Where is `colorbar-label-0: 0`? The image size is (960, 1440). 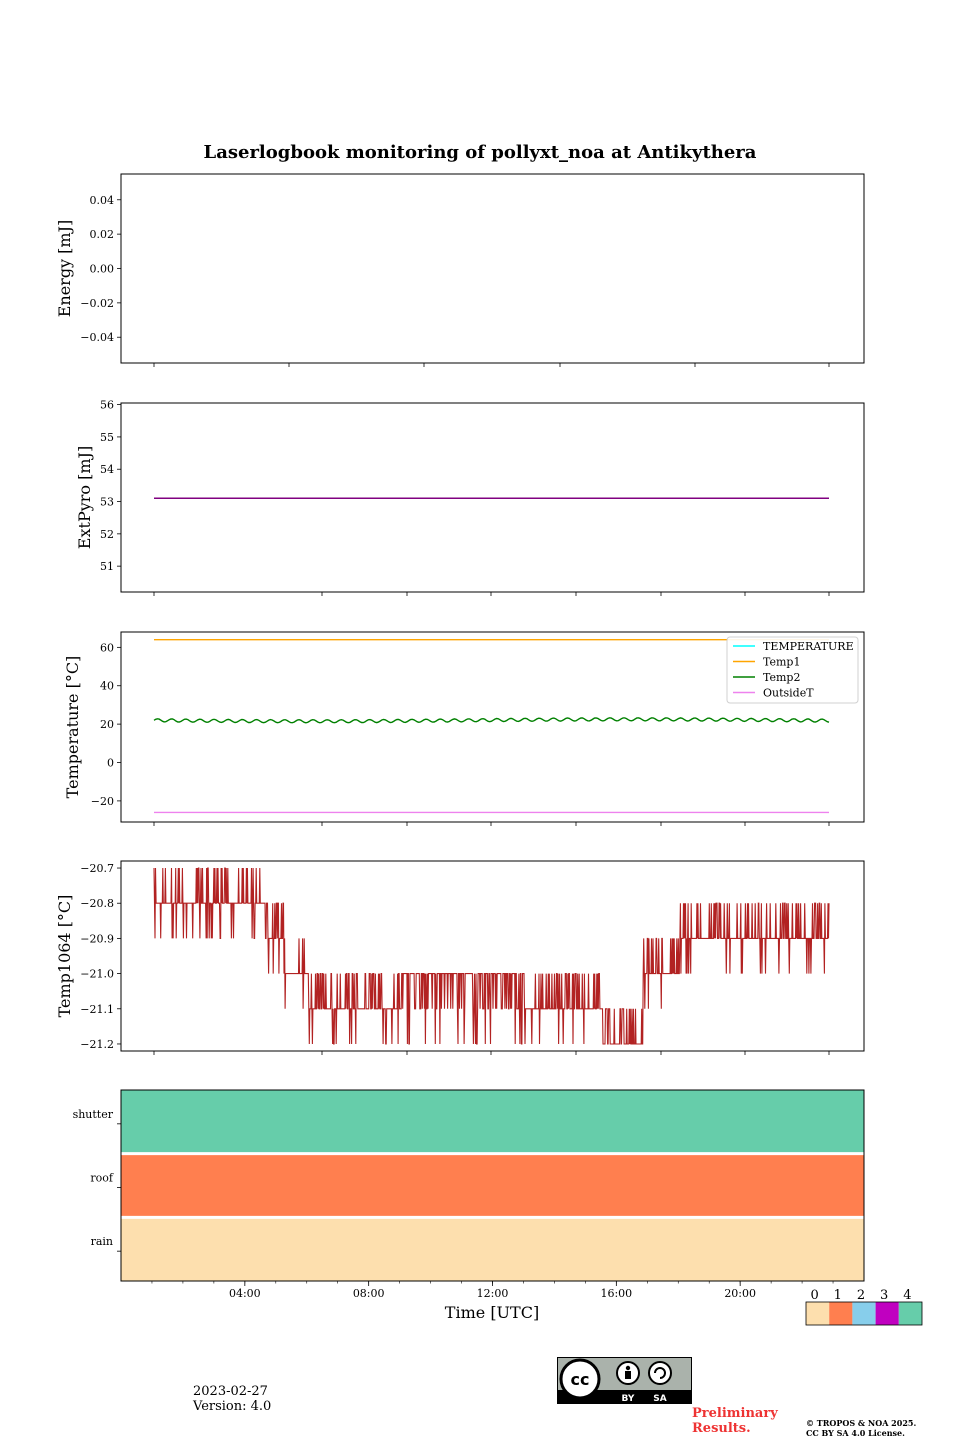
colorbar-label-0: 0 is located at coordinates (814, 1295).